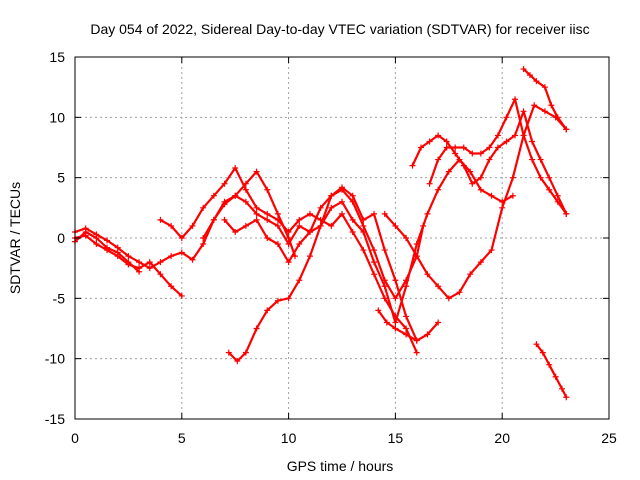 This screenshot has height=480, width=640. I want to click on x-tick-label: 0, so click(75, 438).